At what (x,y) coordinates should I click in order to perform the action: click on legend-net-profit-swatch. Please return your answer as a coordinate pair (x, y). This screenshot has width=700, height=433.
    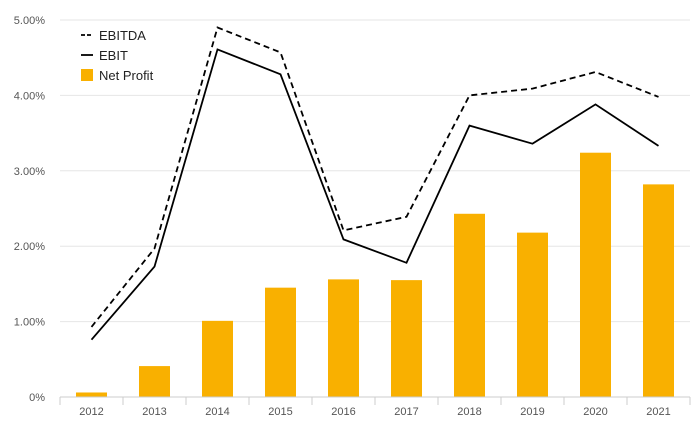
    Looking at the image, I should click on (87, 75).